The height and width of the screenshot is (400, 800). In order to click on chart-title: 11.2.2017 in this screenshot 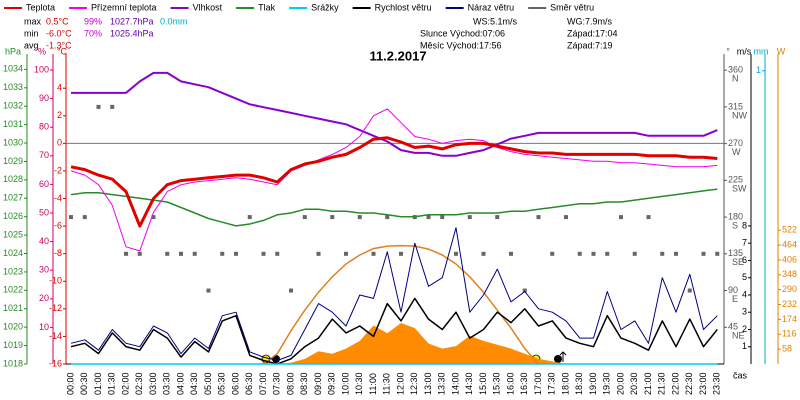, I will do `click(397, 55)`.